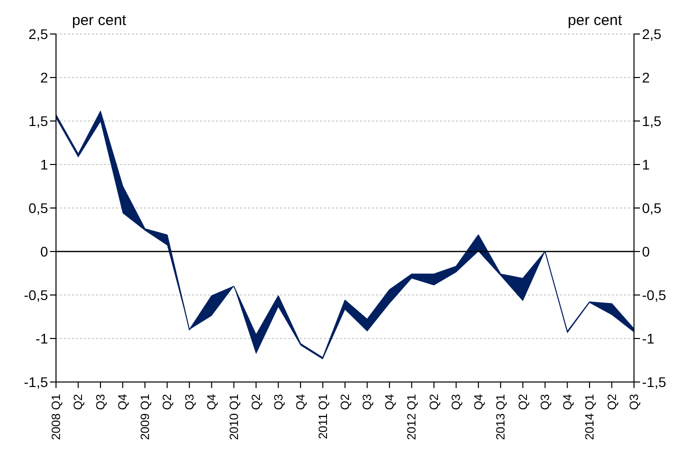 The width and height of the screenshot is (690, 452). I want to click on y2-tick-label: 1,5, so click(652, 120).